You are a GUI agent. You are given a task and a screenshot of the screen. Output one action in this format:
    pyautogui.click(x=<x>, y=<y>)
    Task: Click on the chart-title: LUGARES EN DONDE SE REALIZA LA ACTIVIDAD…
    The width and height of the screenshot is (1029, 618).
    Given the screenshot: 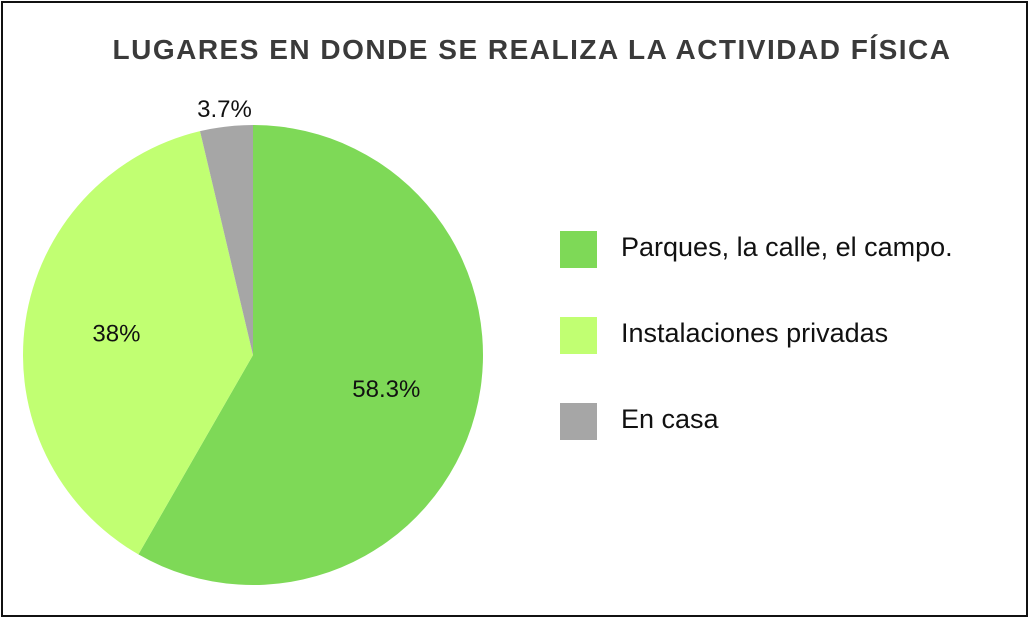 What is the action you would take?
    pyautogui.click(x=532, y=49)
    